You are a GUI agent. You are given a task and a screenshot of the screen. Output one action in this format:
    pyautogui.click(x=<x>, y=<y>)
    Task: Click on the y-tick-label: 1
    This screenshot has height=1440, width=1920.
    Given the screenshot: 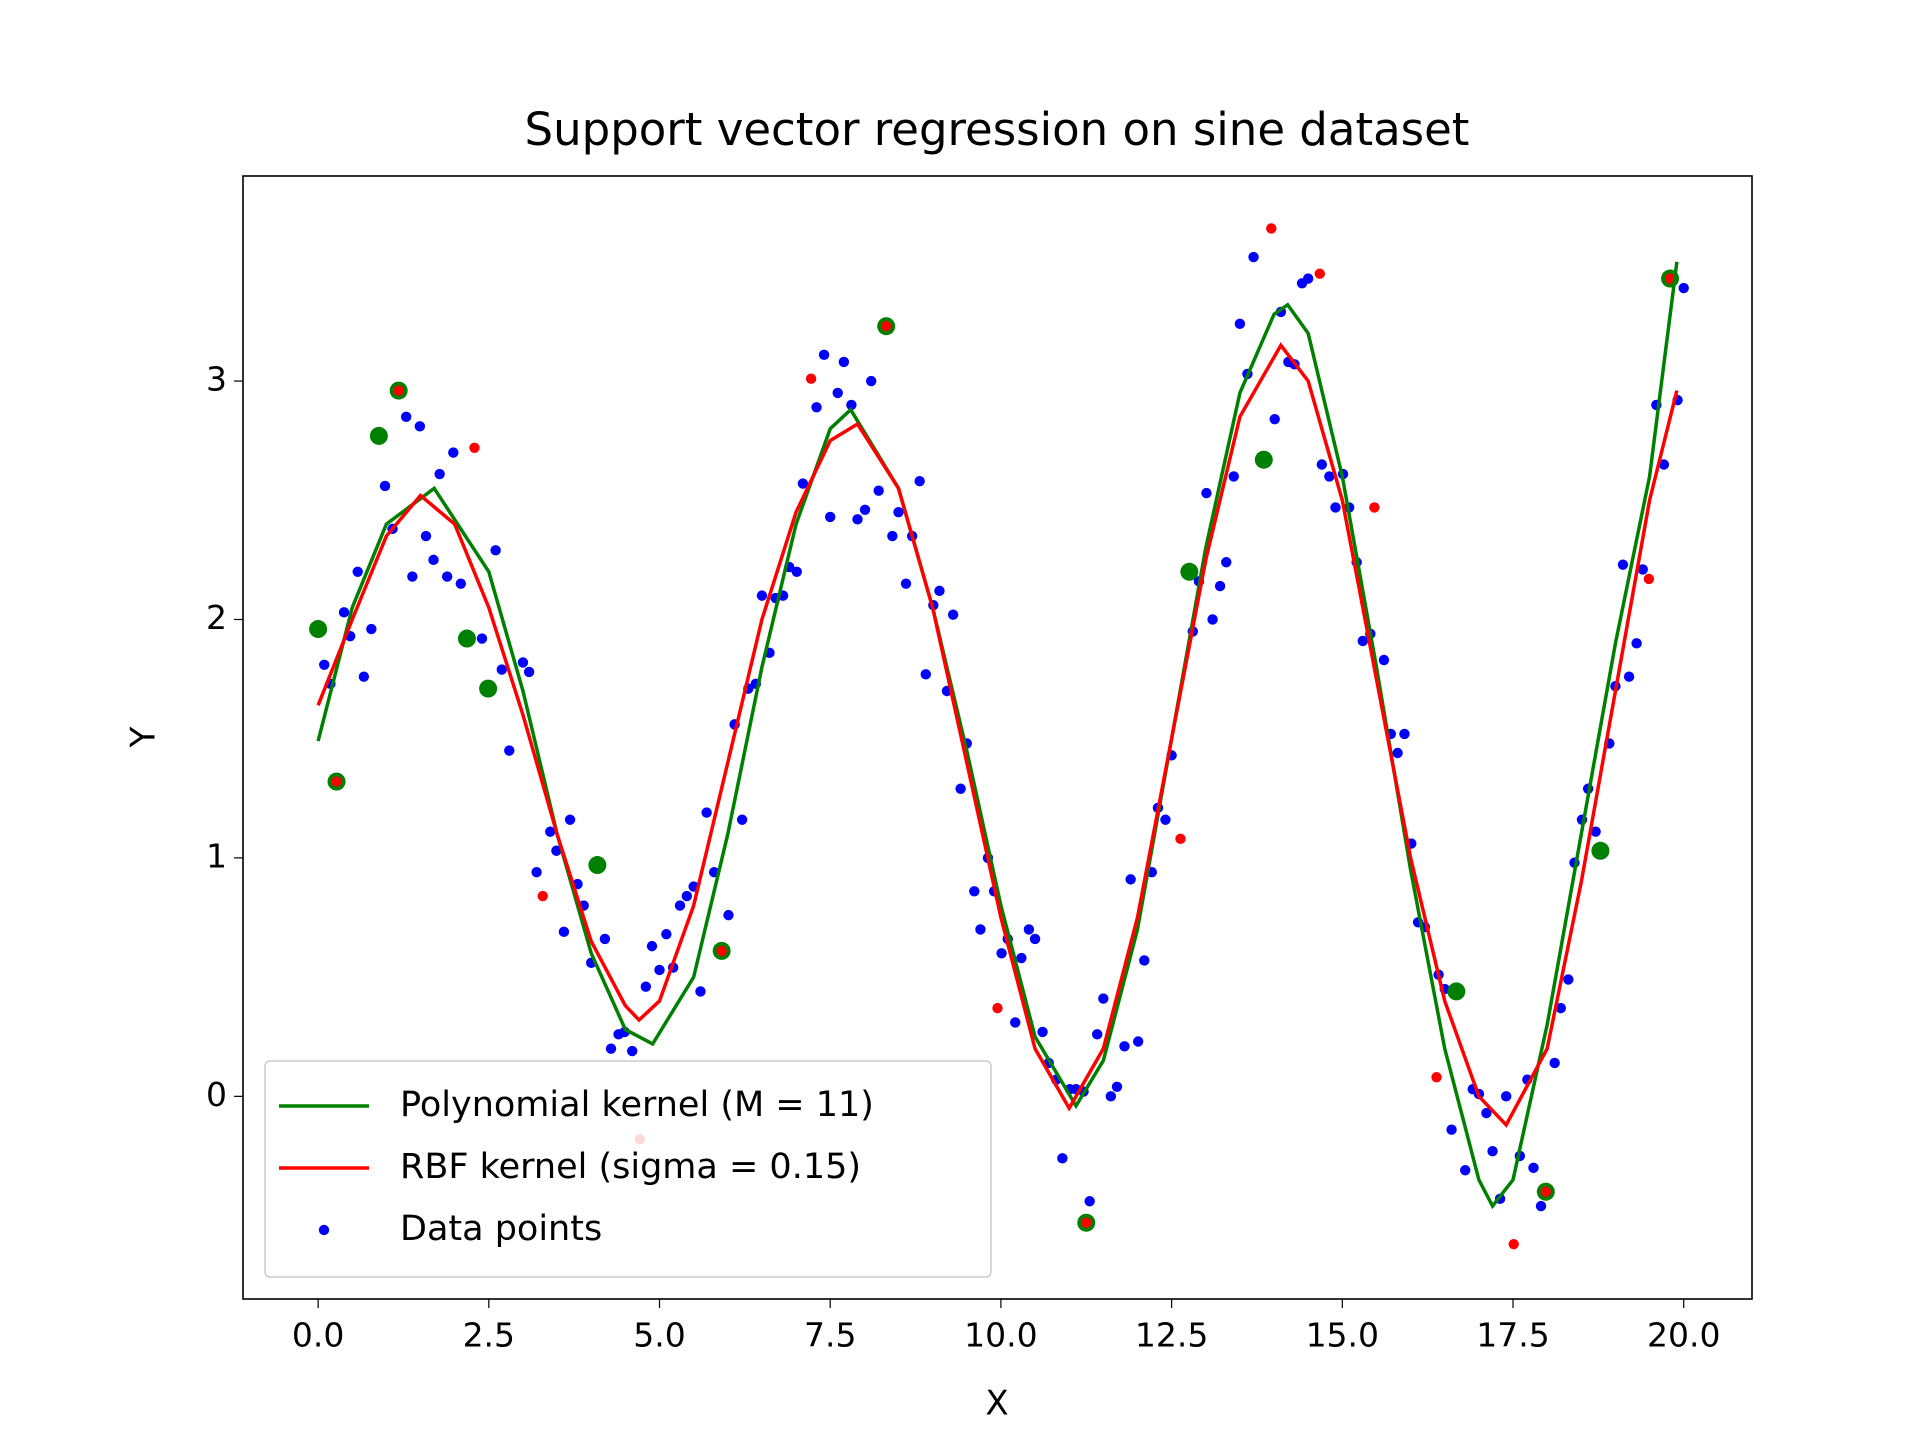 What is the action you would take?
    pyautogui.click(x=216, y=855)
    